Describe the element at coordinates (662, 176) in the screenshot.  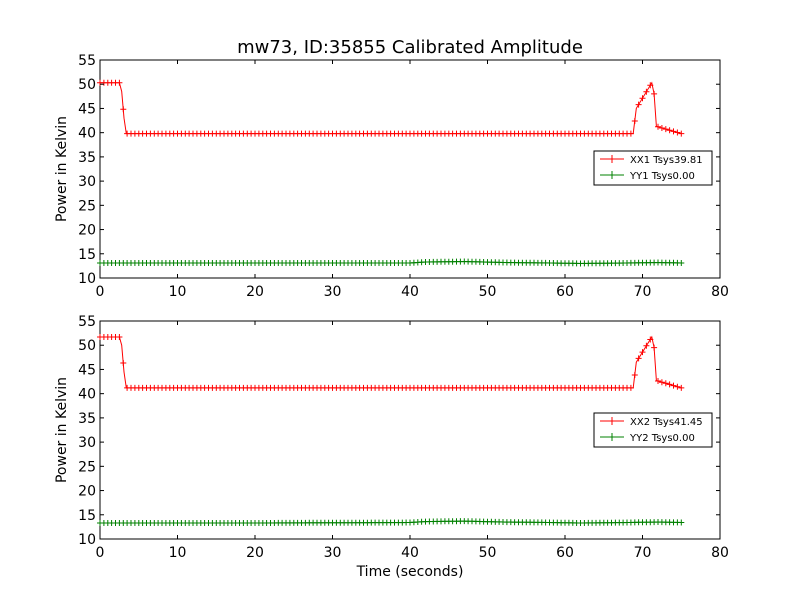
I see `legend-label-yy1: YY1 Tsys0.00` at that location.